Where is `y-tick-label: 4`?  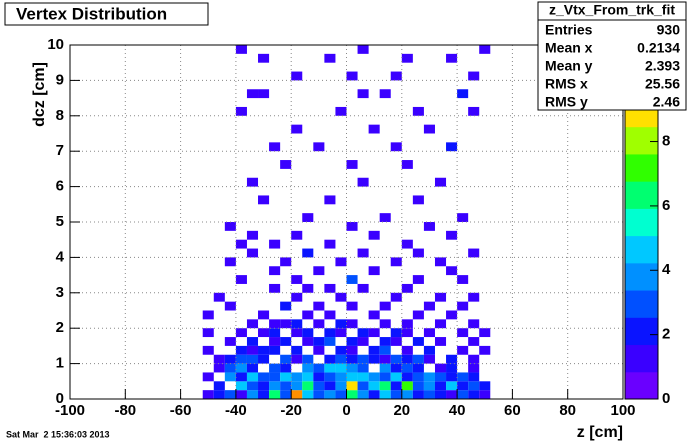
y-tick-label: 4 is located at coordinates (60, 256).